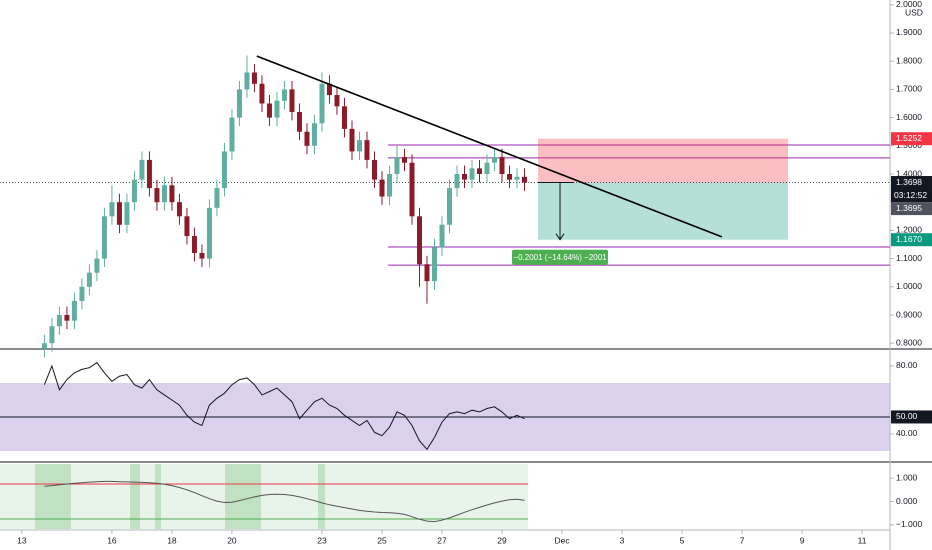 This screenshot has height=550, width=932. I want to click on y-tick-label: −1.000, so click(909, 524).